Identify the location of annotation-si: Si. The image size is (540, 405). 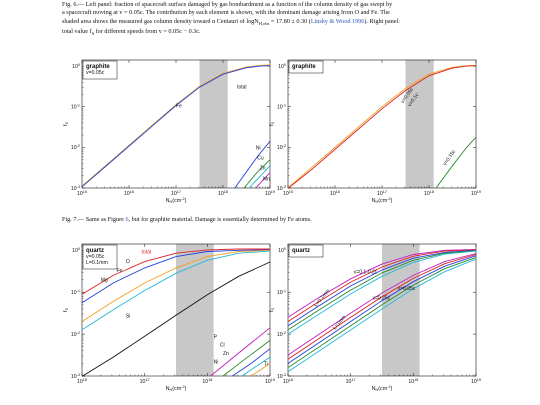
(128, 316).